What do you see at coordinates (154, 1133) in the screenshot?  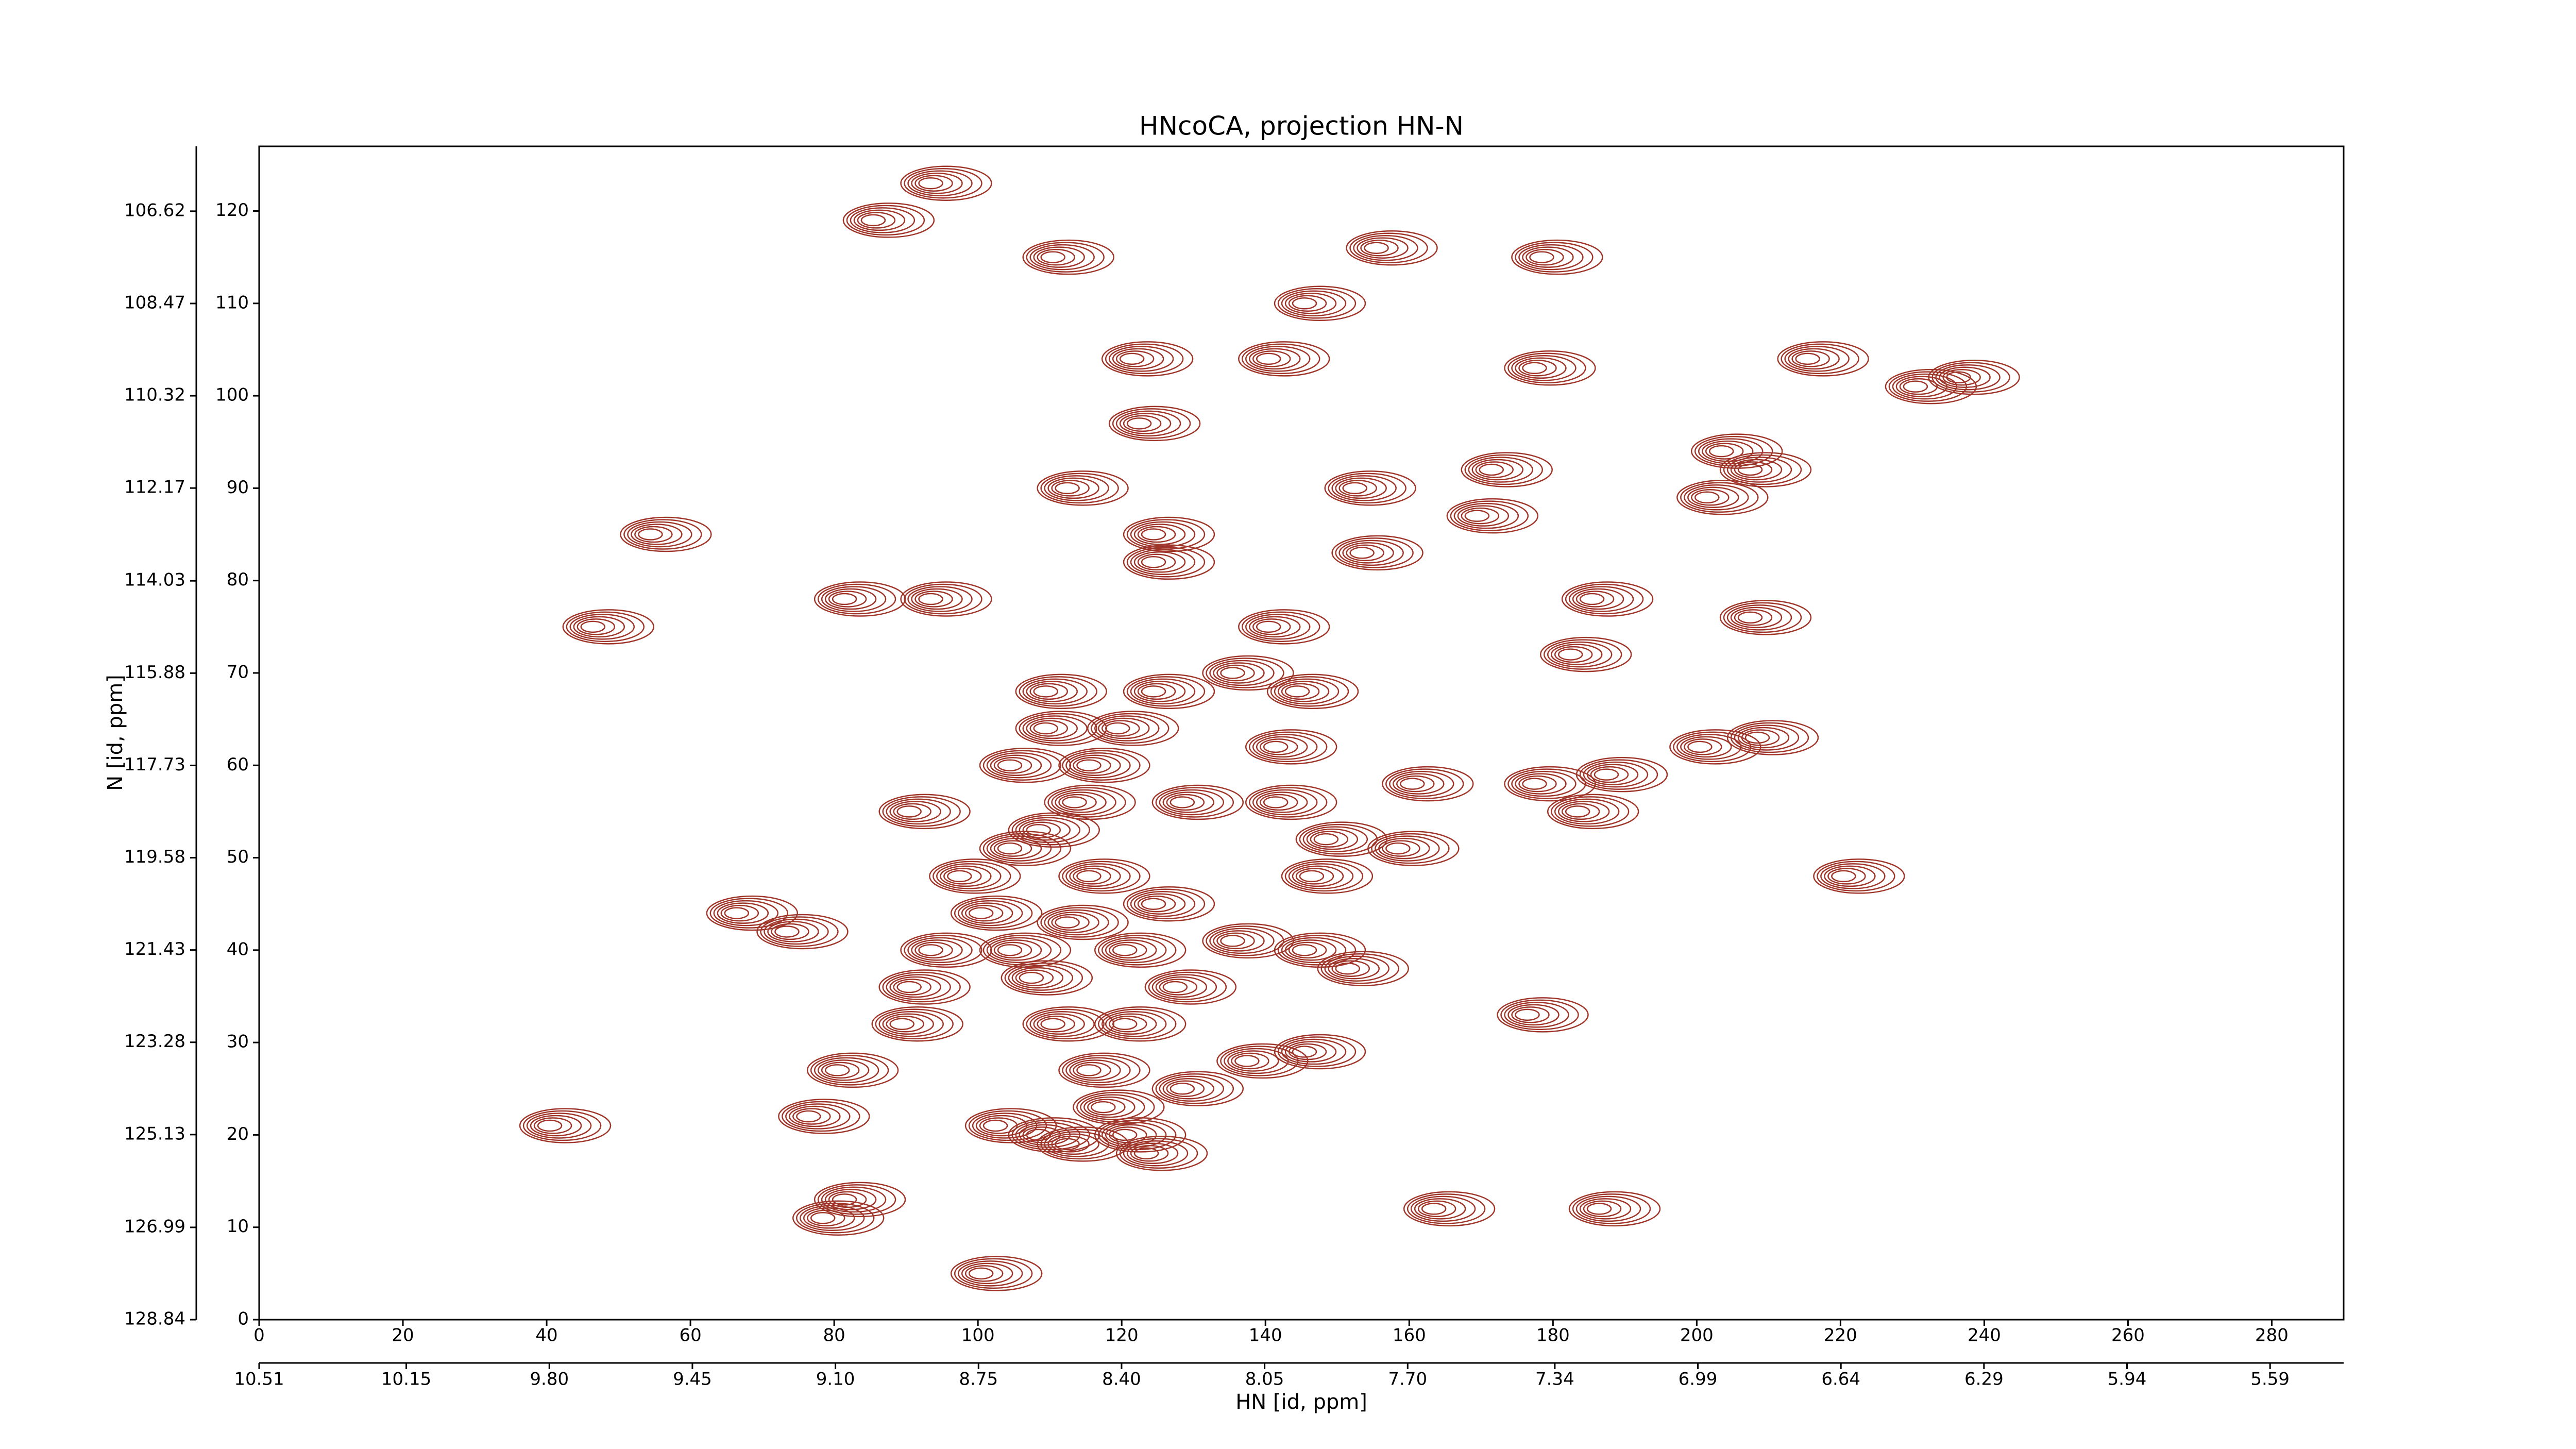 I see `y2-tick-label: 125.13` at bounding box center [154, 1133].